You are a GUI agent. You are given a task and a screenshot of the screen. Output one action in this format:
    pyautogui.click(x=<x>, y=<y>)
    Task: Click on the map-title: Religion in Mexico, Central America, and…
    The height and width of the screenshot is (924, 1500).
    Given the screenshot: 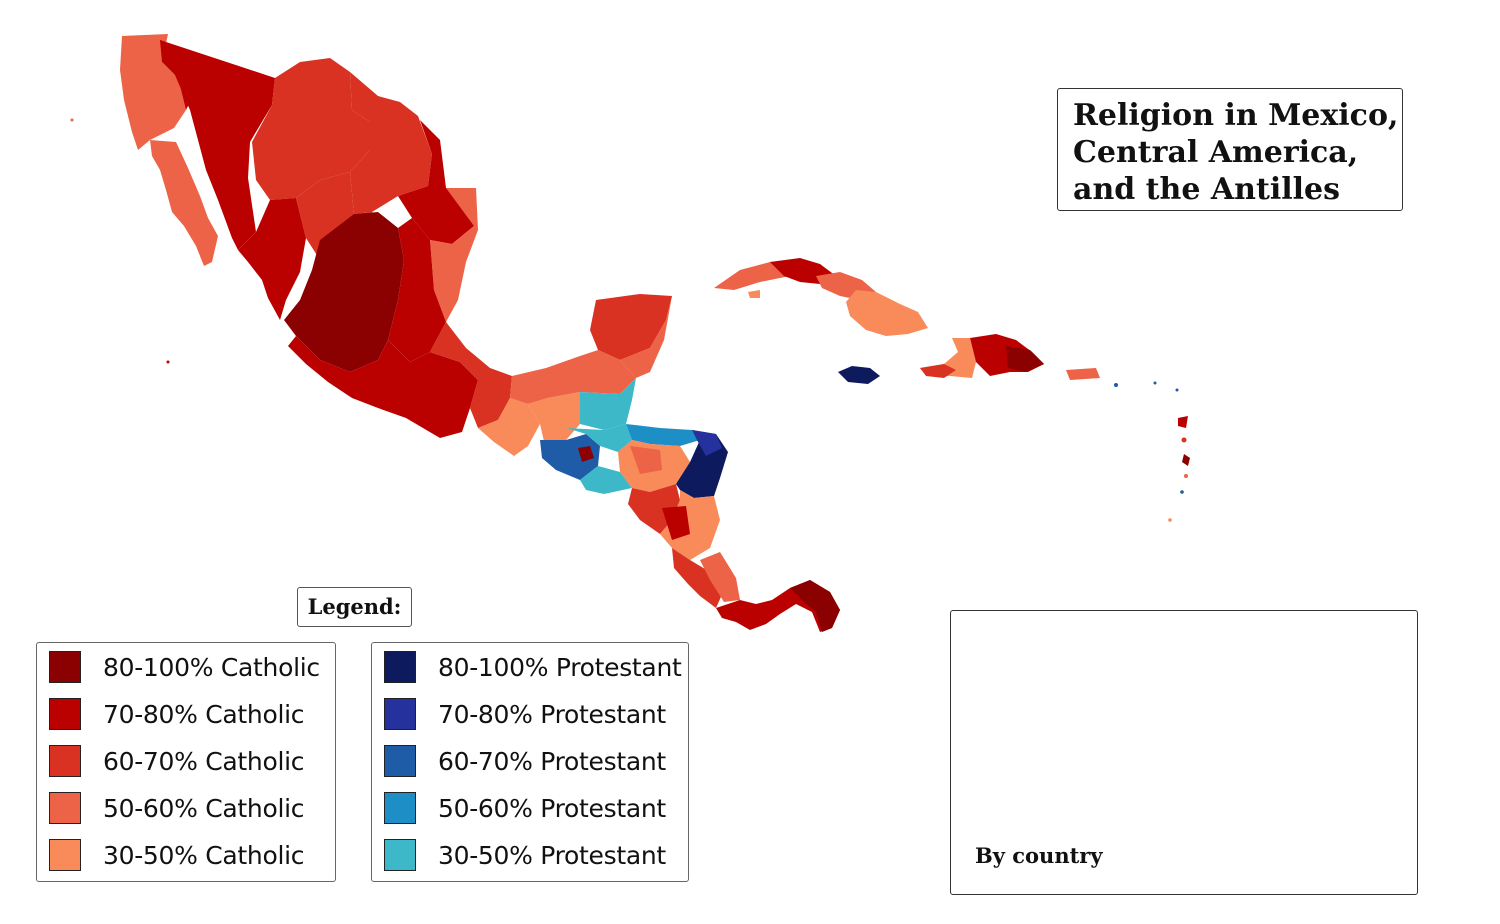 What is the action you would take?
    pyautogui.click(x=1230, y=149)
    